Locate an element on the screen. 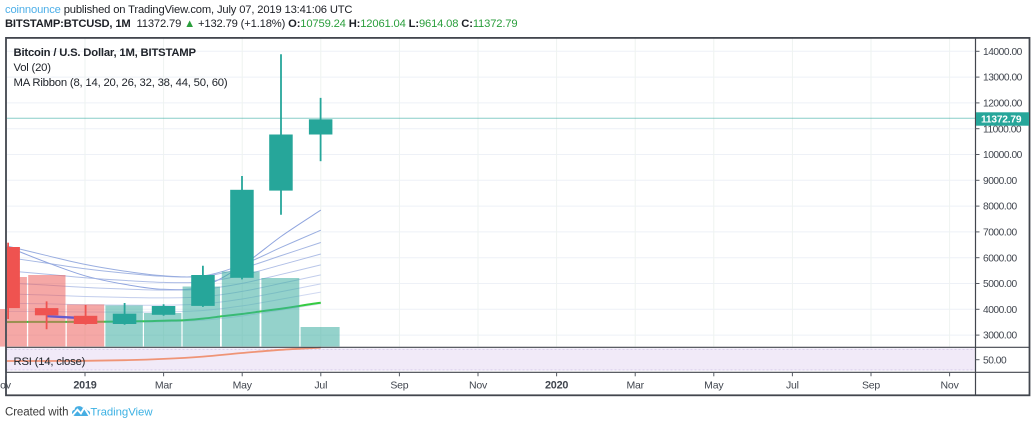 This screenshot has width=1035, height=427. svg-text: 6000.00 is located at coordinates (1000, 258).